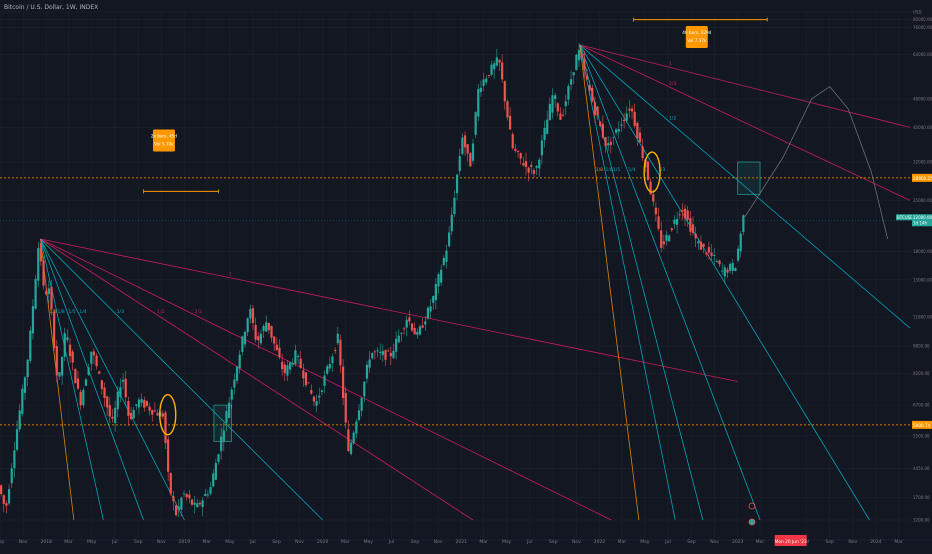 The width and height of the screenshot is (932, 554). What do you see at coordinates (749, 178) in the screenshot?
I see `highlight-box` at bounding box center [749, 178].